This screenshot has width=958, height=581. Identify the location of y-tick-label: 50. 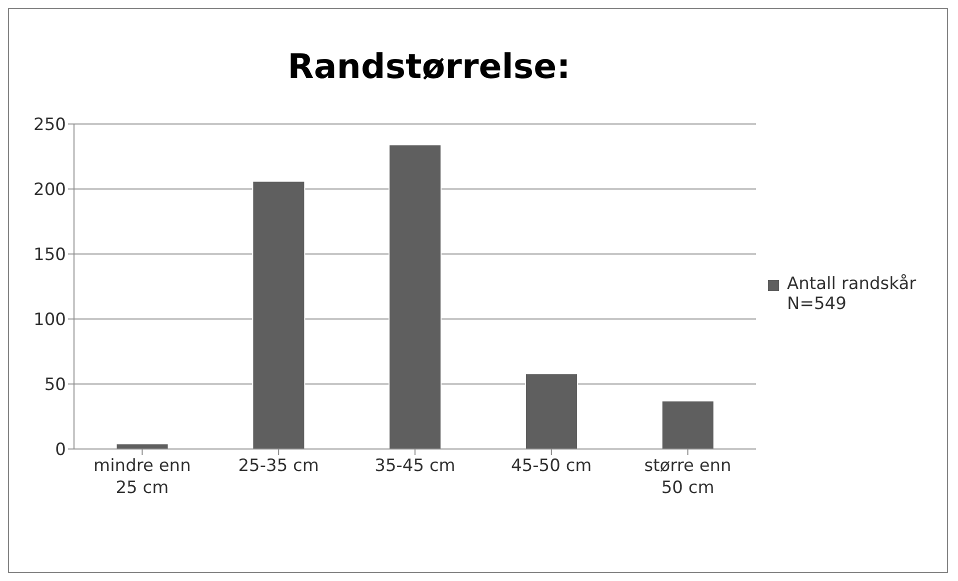
(55, 385).